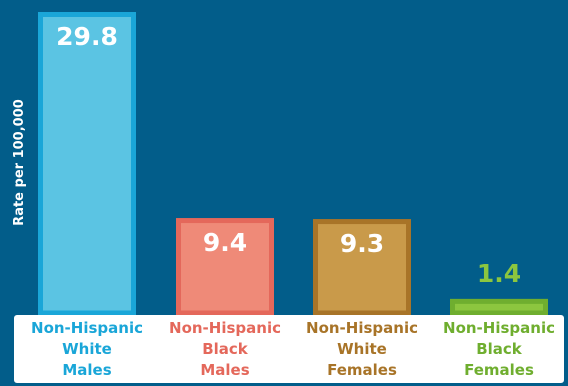 This screenshot has width=568, height=386. What do you see at coordinates (362, 243) in the screenshot?
I see `bar-value-label-3: 9.3` at bounding box center [362, 243].